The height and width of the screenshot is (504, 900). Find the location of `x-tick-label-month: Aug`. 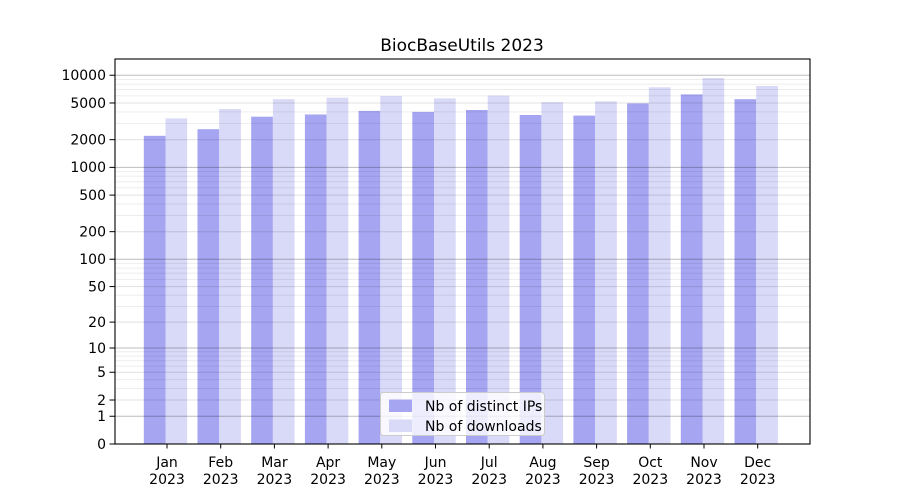

x-tick-label-month: Aug is located at coordinates (542, 463).